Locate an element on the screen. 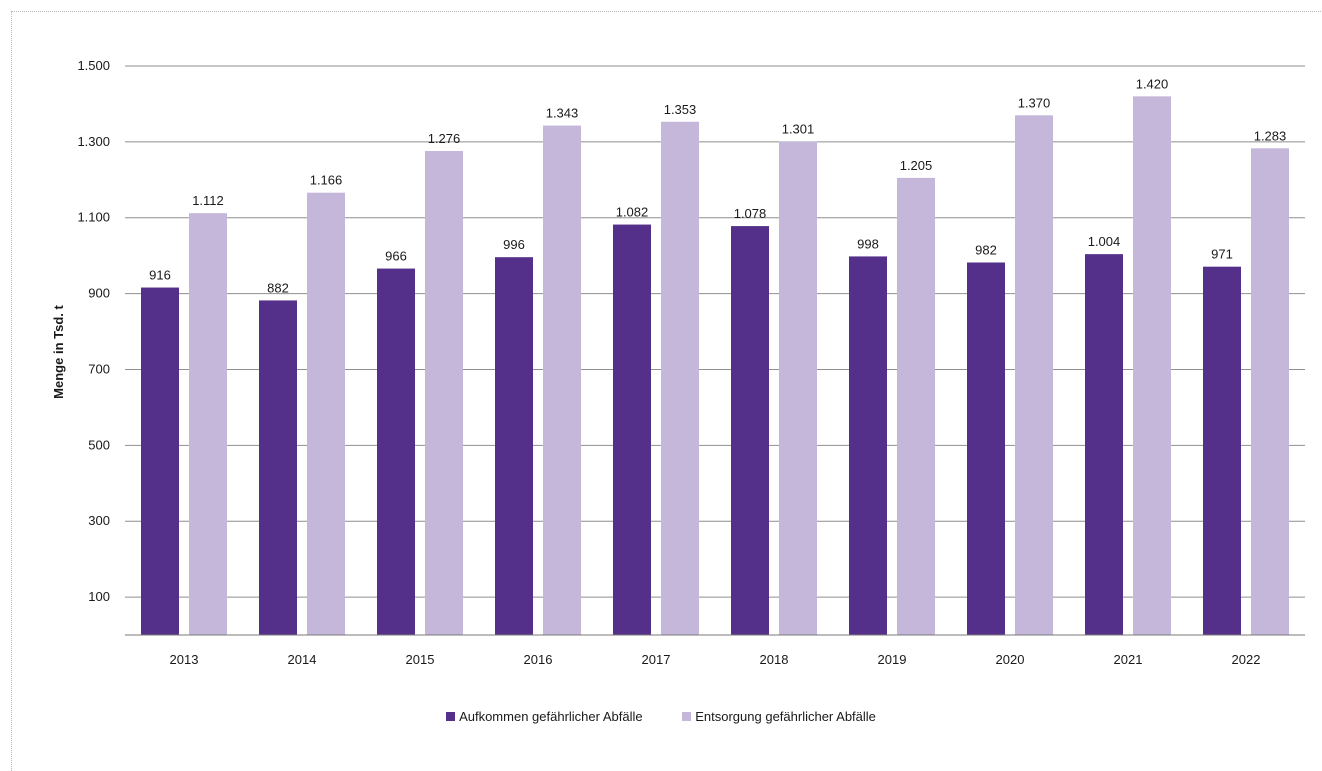 The height and width of the screenshot is (771, 1322). data-label: 1.082 is located at coordinates (632, 212).